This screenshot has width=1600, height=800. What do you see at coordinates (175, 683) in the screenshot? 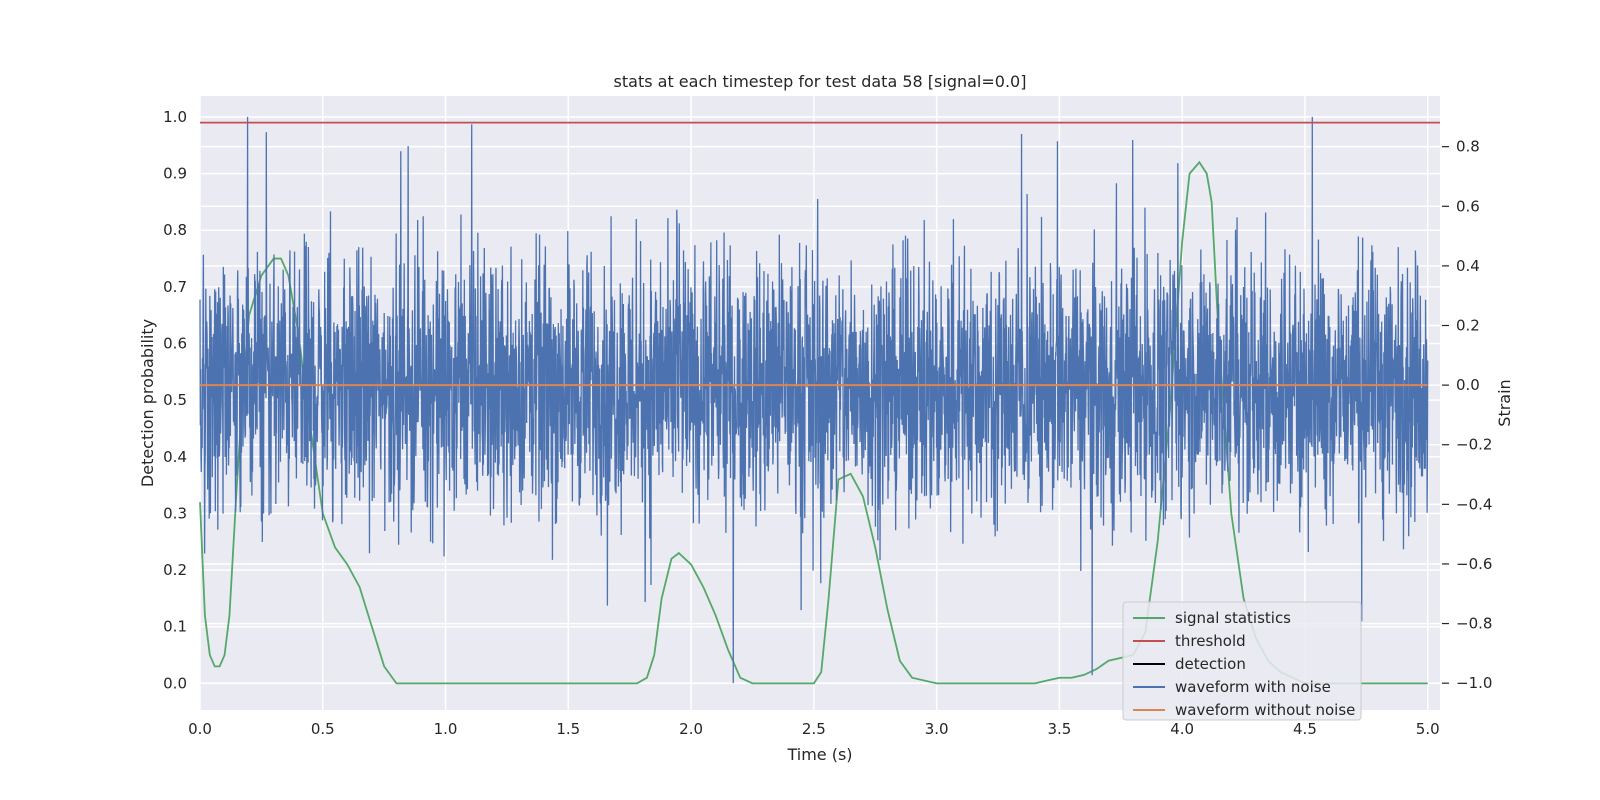
I see `y-left-tick-label: 0.0` at bounding box center [175, 683].